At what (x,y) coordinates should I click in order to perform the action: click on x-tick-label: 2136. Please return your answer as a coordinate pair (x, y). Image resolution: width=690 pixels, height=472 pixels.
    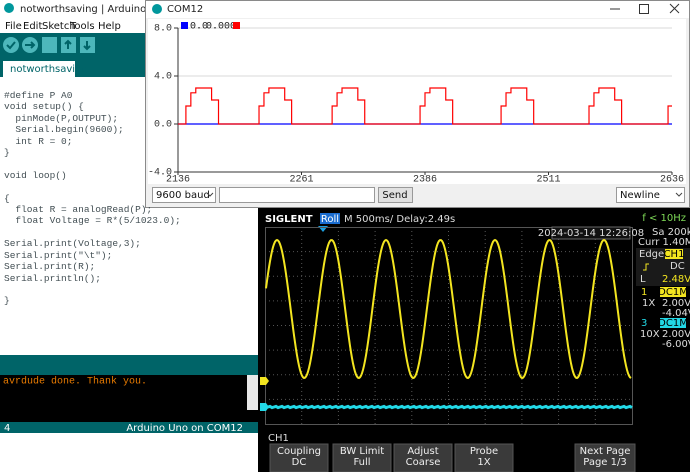
    Looking at the image, I should click on (178, 180).